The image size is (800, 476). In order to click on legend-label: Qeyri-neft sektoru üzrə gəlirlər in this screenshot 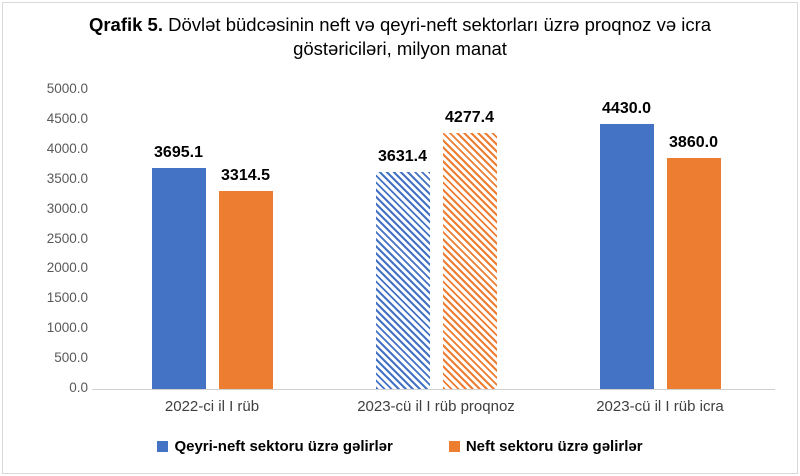, I will do `click(283, 446)`.